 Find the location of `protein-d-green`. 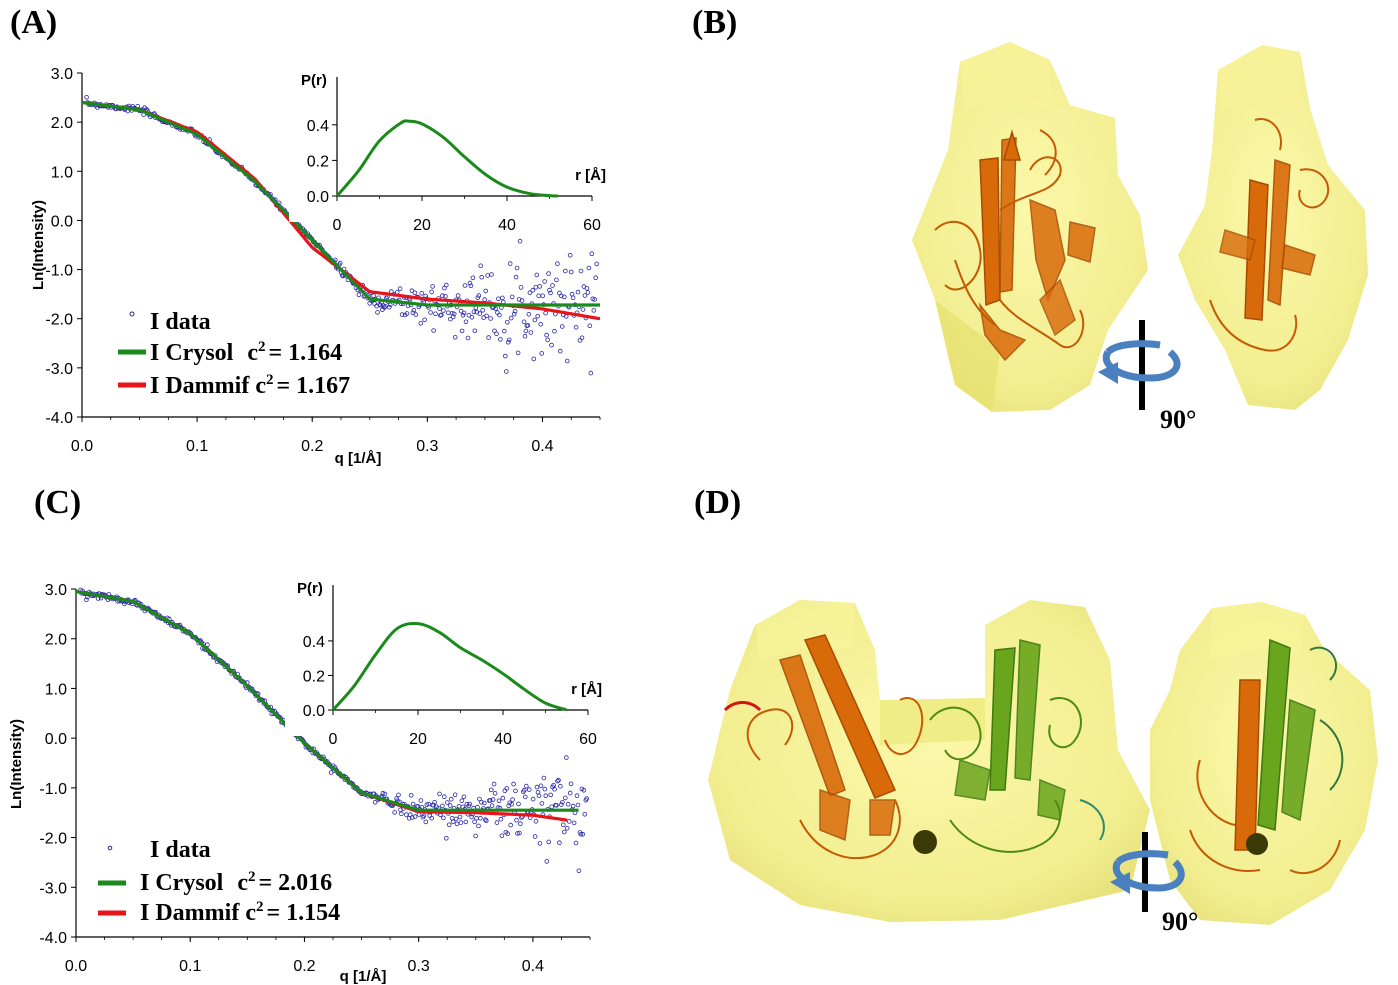

protein-d-green is located at coordinates (1017, 746).